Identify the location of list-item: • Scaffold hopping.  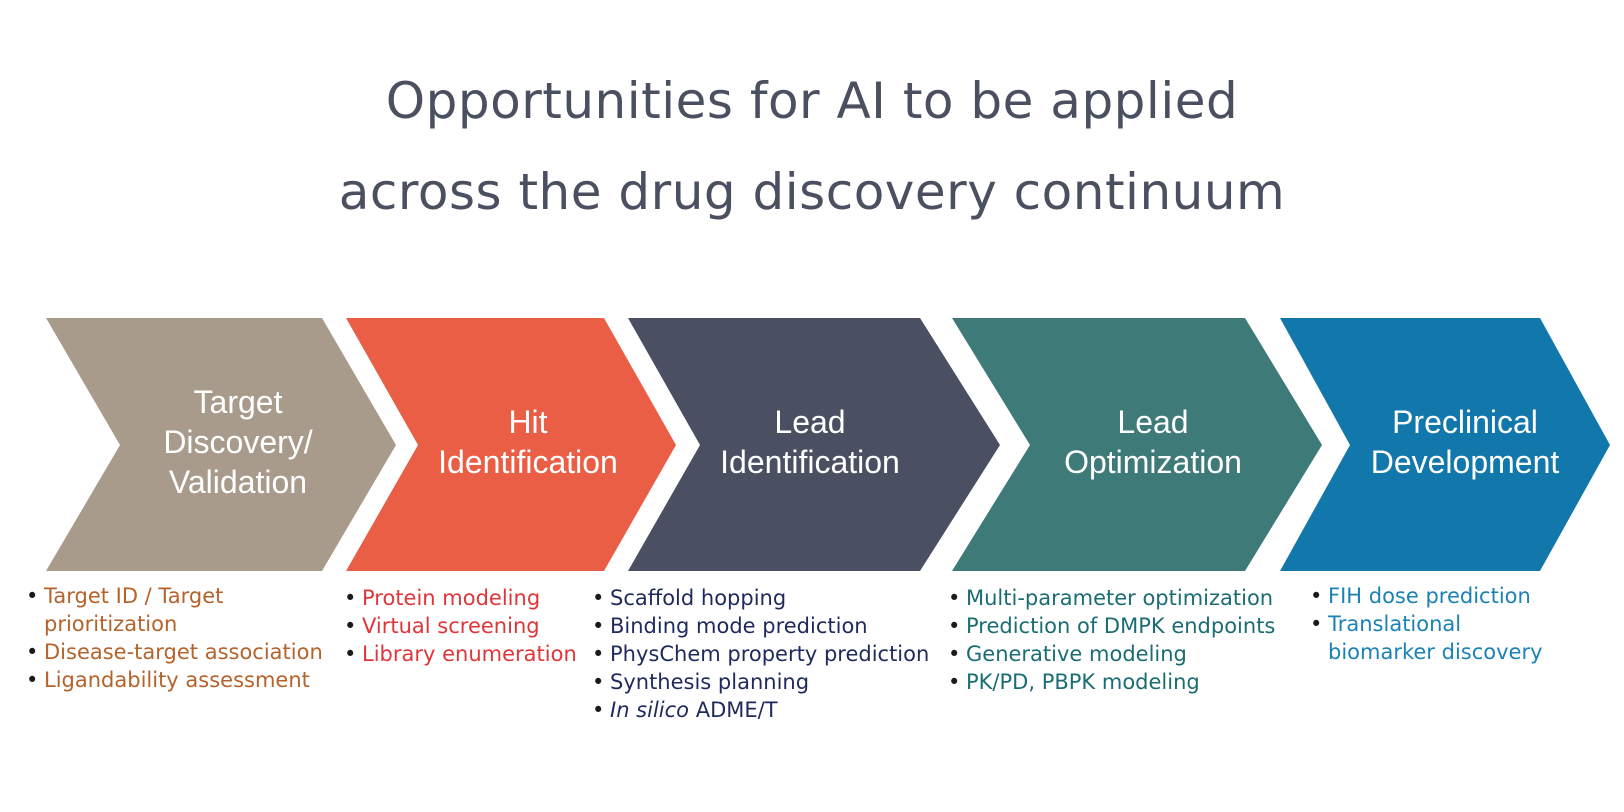
(689, 598).